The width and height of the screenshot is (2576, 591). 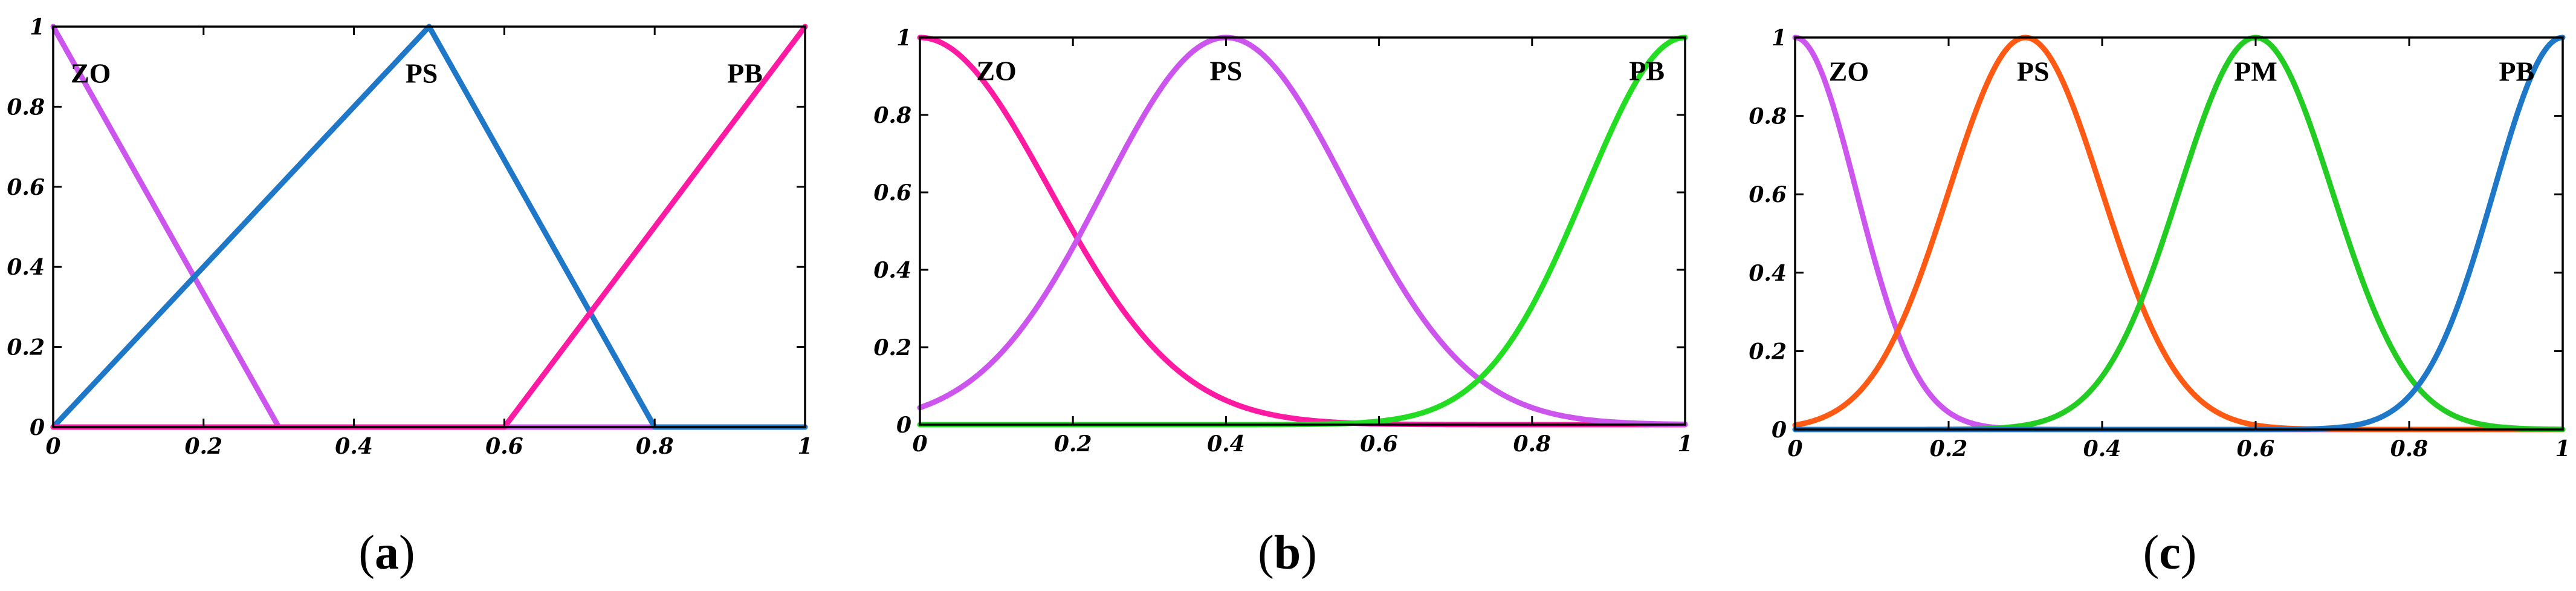 I want to click on figure-caption: (a), so click(x=386, y=553).